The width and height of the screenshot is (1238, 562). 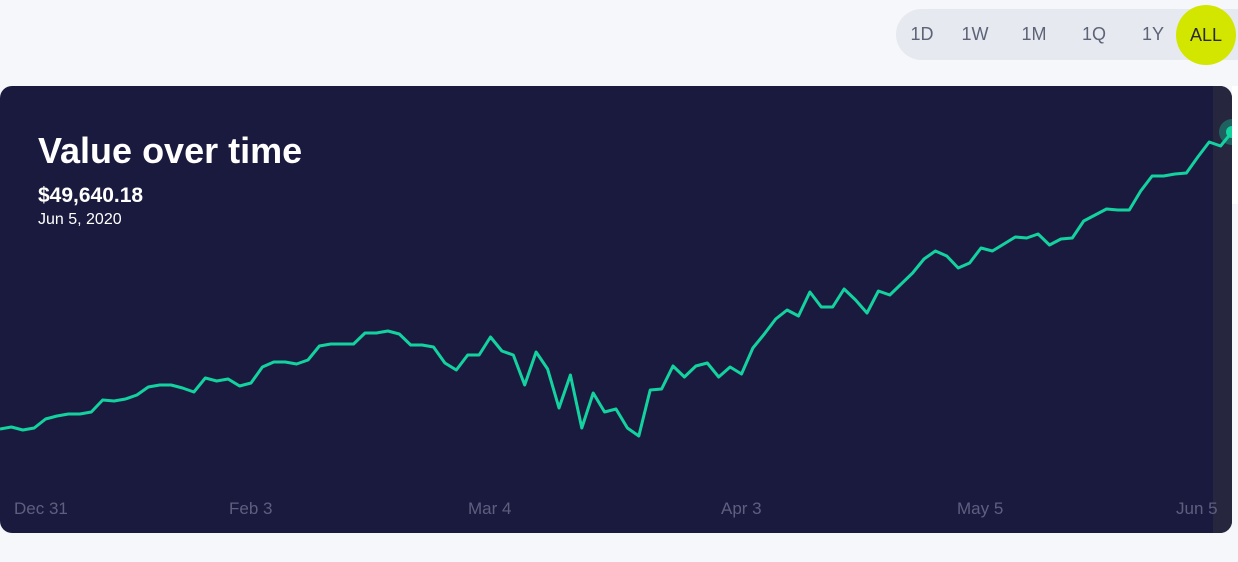 What do you see at coordinates (1235, 145) in the screenshot?
I see `side-panel` at bounding box center [1235, 145].